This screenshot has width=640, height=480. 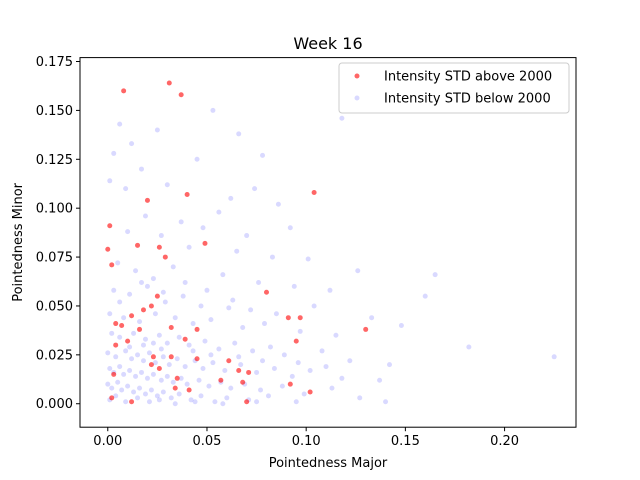 I want to click on x-tick-label: 0.00, so click(x=107, y=441).